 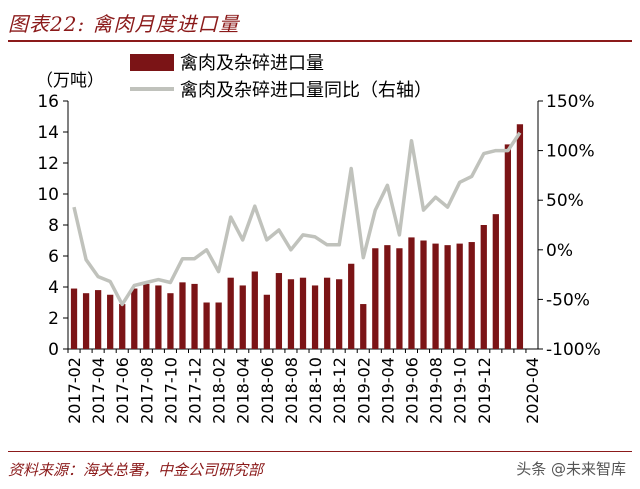 I want to click on right-tick-label: -100%, so click(x=573, y=350).